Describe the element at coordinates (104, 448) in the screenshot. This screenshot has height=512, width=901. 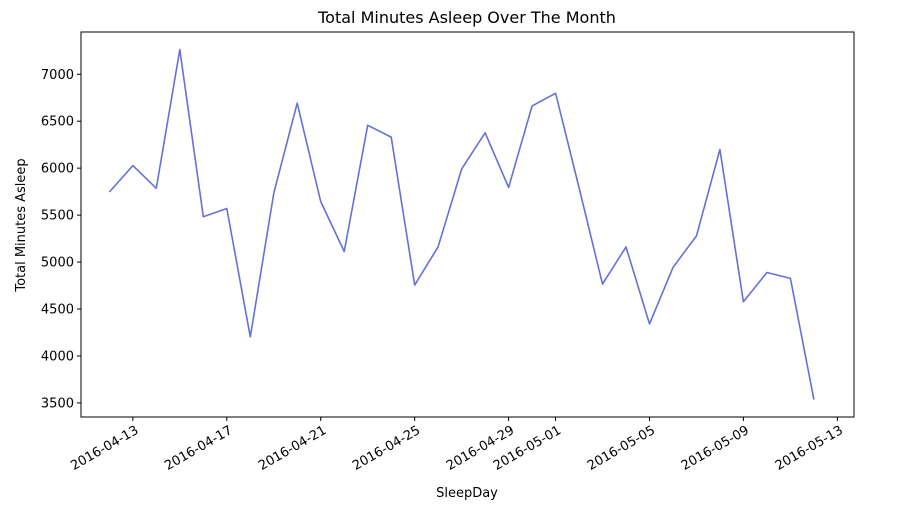
I see `x-tick-label: 2016-04-13` at that location.